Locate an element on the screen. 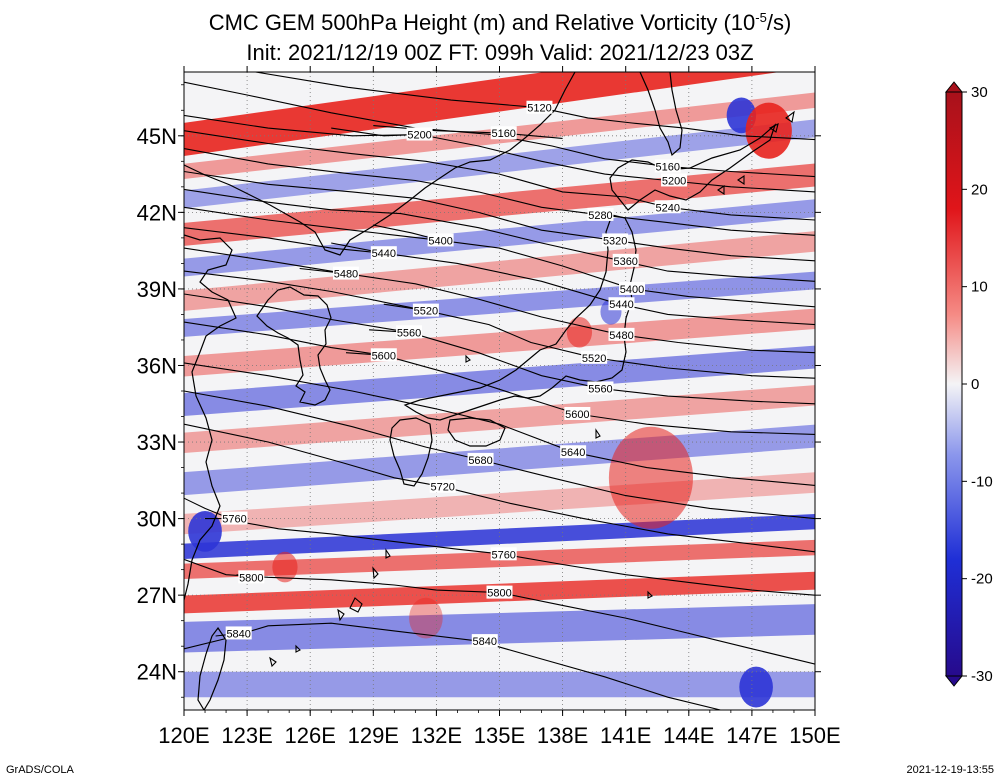 This screenshot has height=779, width=1000. x-tick-label: 150E is located at coordinates (814, 735).